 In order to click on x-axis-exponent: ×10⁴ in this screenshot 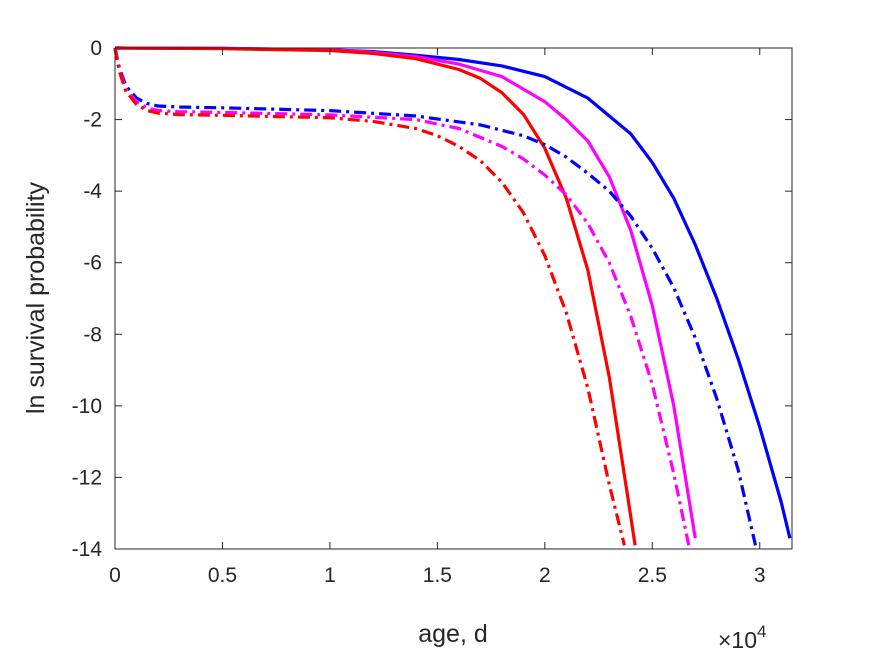, I will do `click(742, 637)`.